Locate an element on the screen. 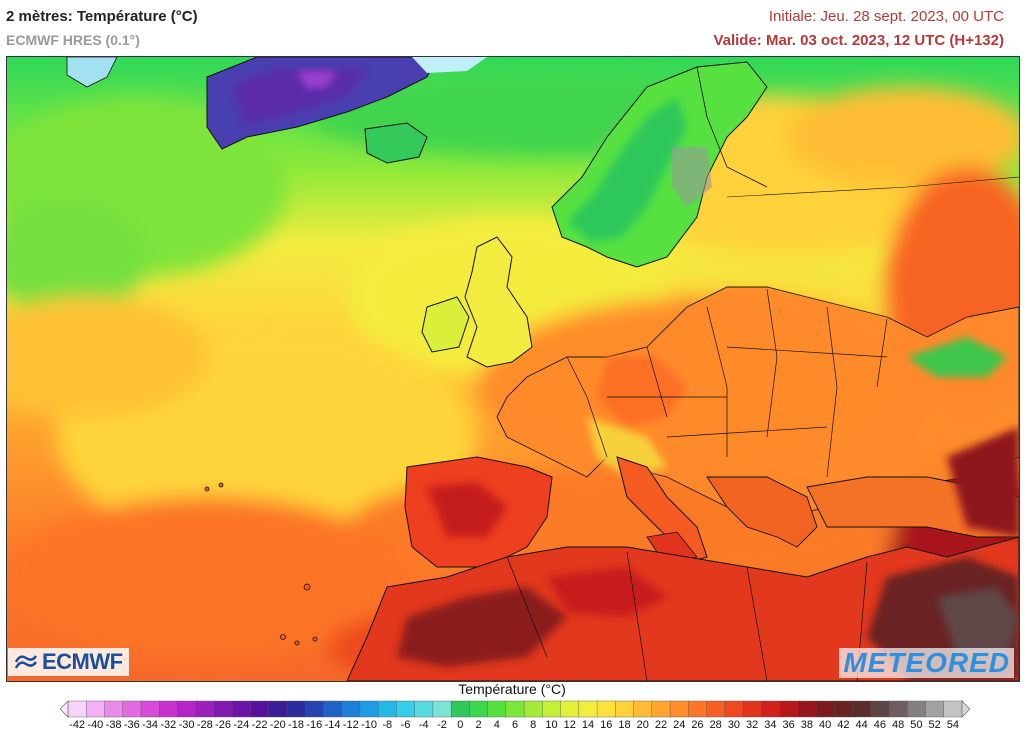  model-label: ECMWF HRES (0.1°) is located at coordinates (73, 40).